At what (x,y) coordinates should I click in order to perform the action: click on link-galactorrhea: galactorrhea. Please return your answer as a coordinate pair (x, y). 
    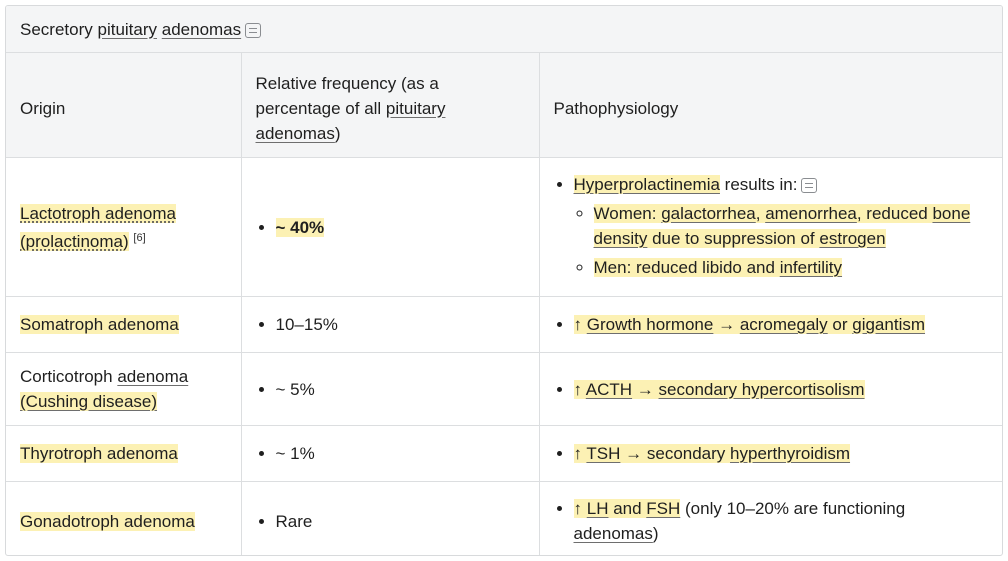
    Looking at the image, I should click on (708, 213).